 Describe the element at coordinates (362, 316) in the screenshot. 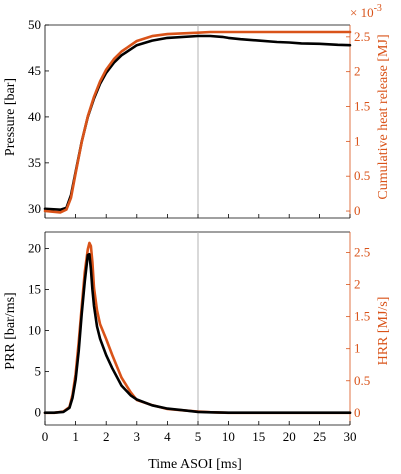

I see `panel-2-right-tick-label: 1.5` at that location.